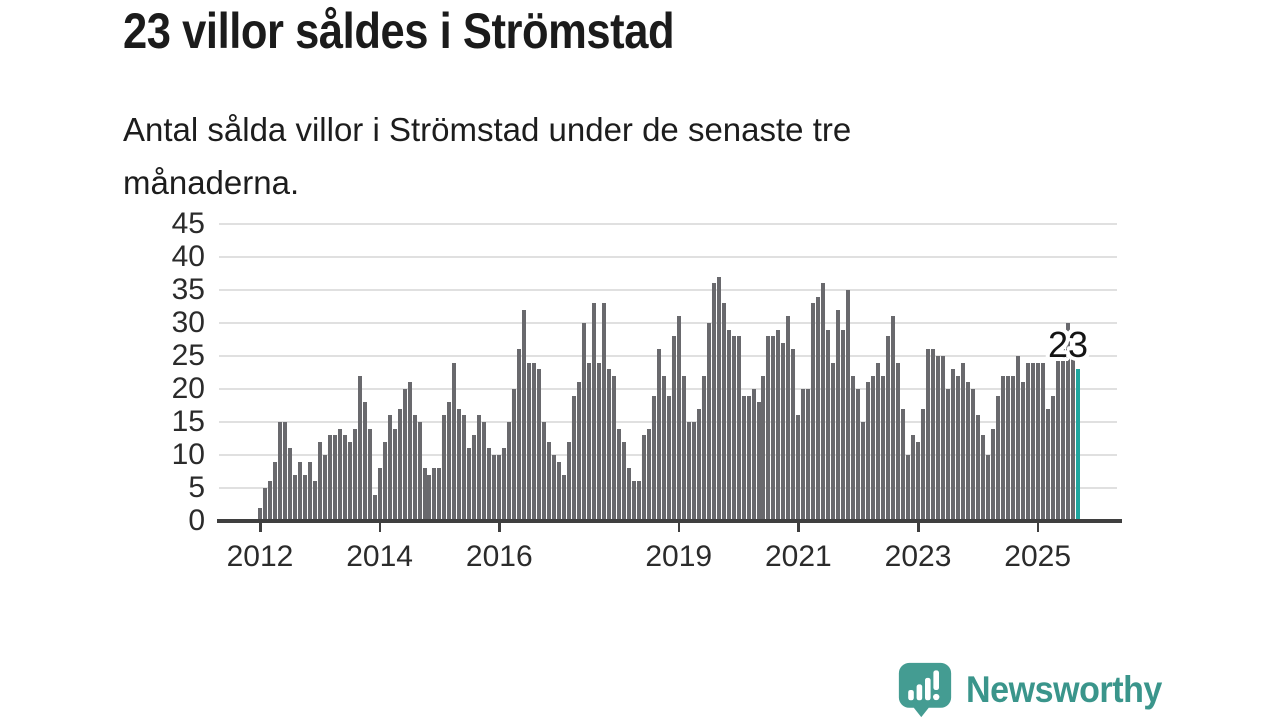 The width and height of the screenshot is (1280, 720). Describe the element at coordinates (196, 520) in the screenshot. I see `y-axis-label-0: 0` at that location.